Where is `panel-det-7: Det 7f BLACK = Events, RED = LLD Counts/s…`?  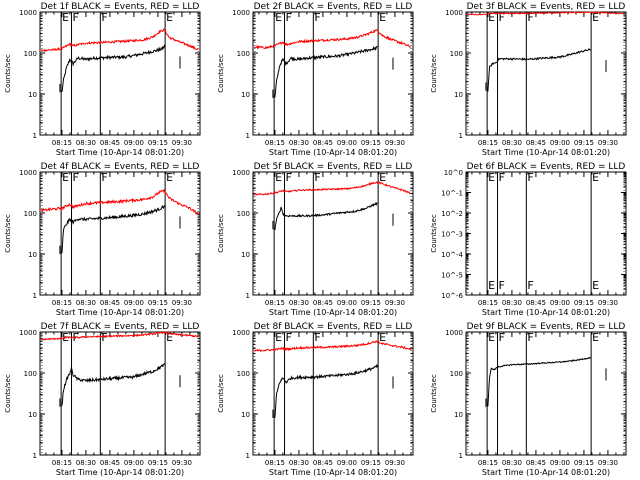
panel-det-7: Det 7f BLACK = Events, RED = LLD Counts/s… is located at coordinates (102, 399).